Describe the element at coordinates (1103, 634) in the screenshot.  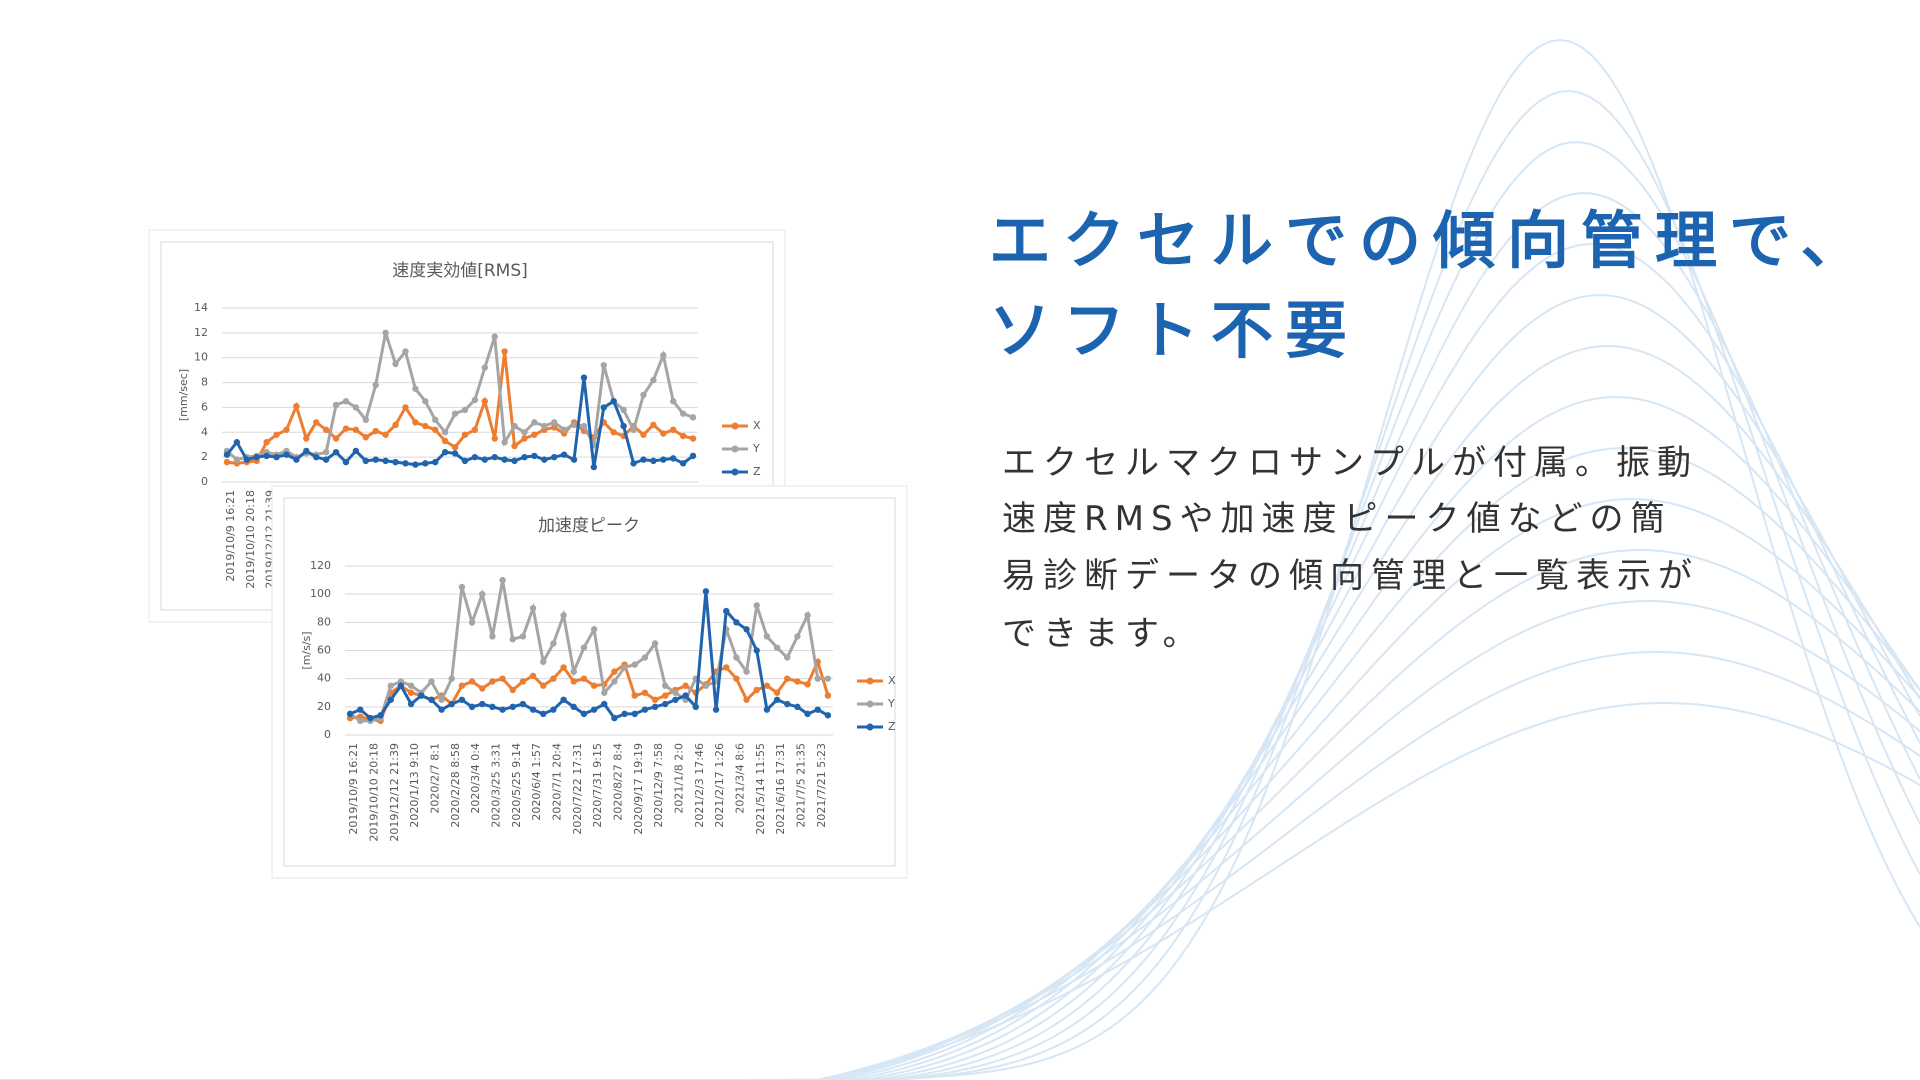
I see `body-line: できます。` at that location.